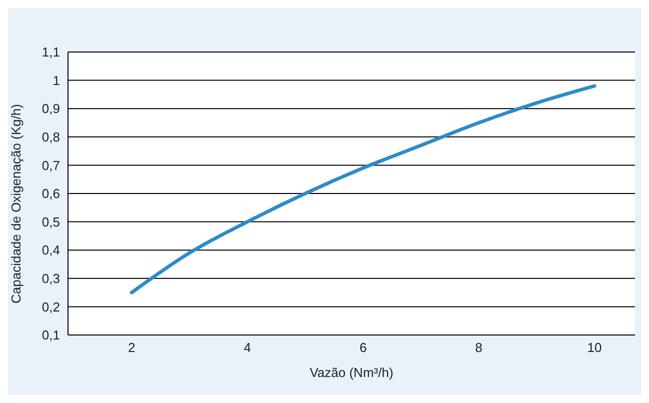 This screenshot has width=649, height=403. What do you see at coordinates (16, 204) in the screenshot?
I see `y-axis-title: Capacidade de Oxigenação (Kg/h)` at bounding box center [16, 204].